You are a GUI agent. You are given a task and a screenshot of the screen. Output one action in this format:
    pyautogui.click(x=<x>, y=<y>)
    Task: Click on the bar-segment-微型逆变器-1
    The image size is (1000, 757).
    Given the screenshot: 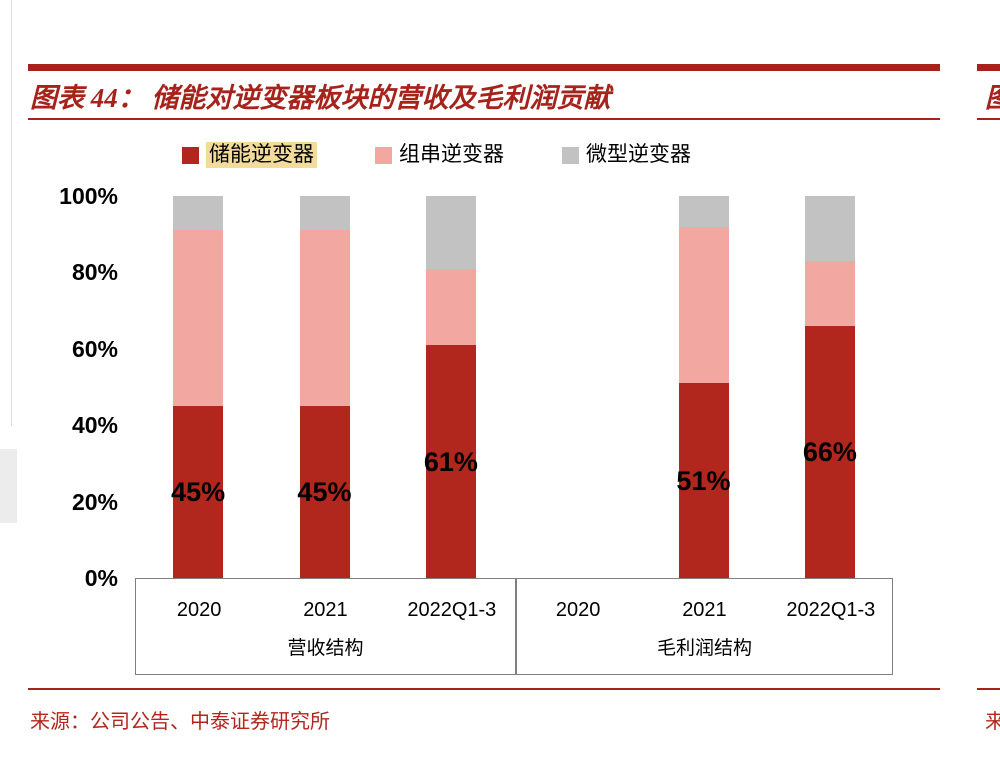 What is the action you would take?
    pyautogui.click(x=324, y=213)
    